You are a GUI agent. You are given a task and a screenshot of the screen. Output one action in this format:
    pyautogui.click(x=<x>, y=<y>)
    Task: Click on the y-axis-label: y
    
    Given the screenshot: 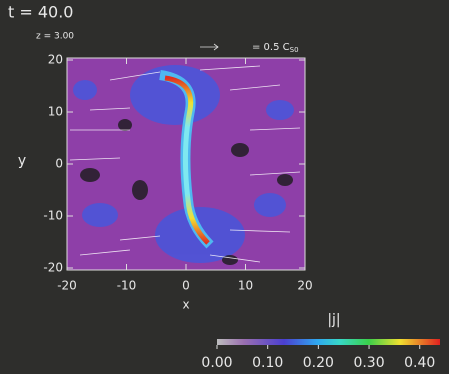 What is the action you would take?
    pyautogui.click(x=22, y=161)
    